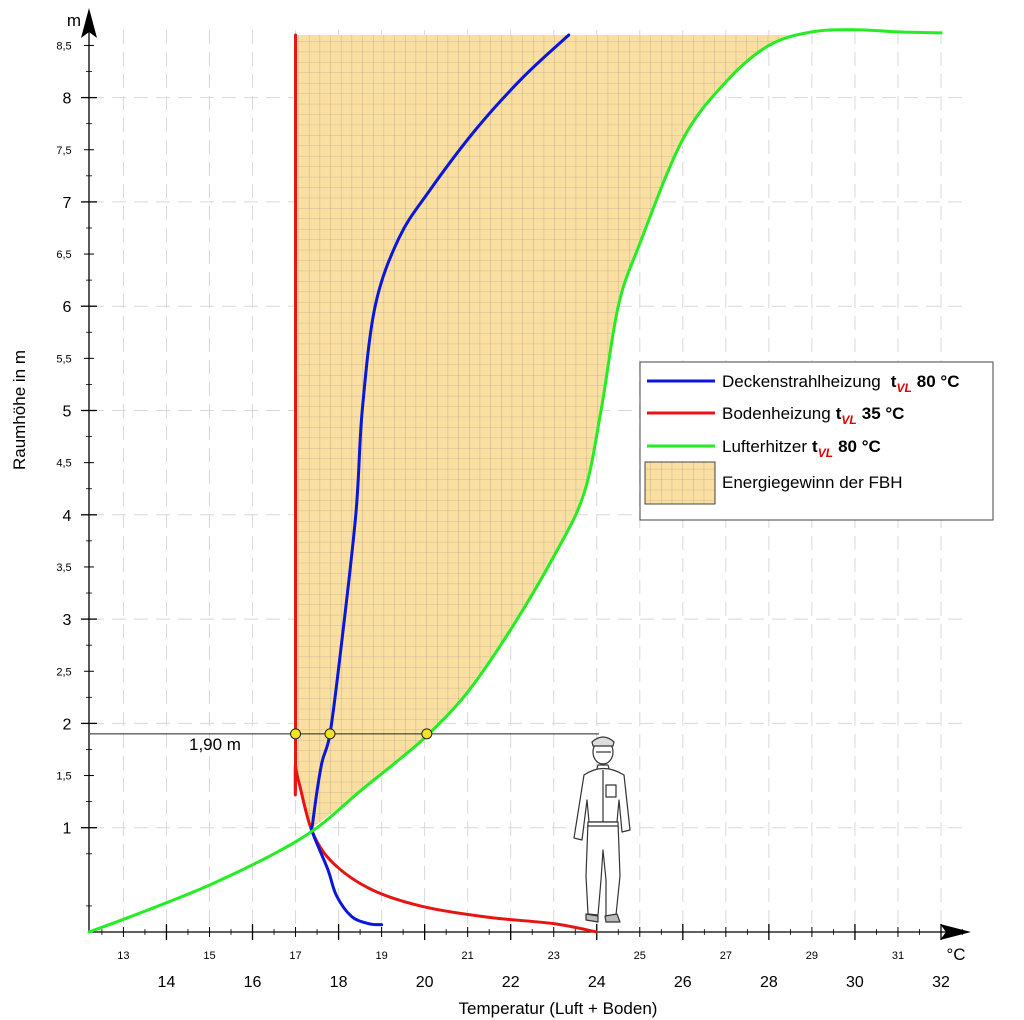 This screenshot has width=1024, height=1020. What do you see at coordinates (855, 982) in the screenshot?
I see `x-tick-label: 30` at bounding box center [855, 982].